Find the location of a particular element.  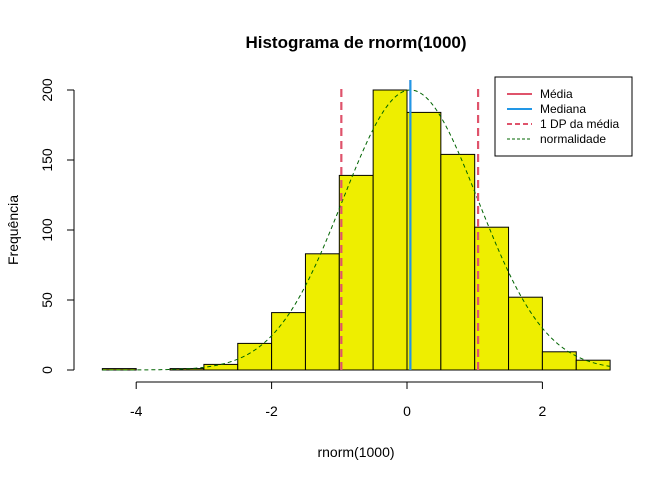

legend-box is located at coordinates (563, 116).